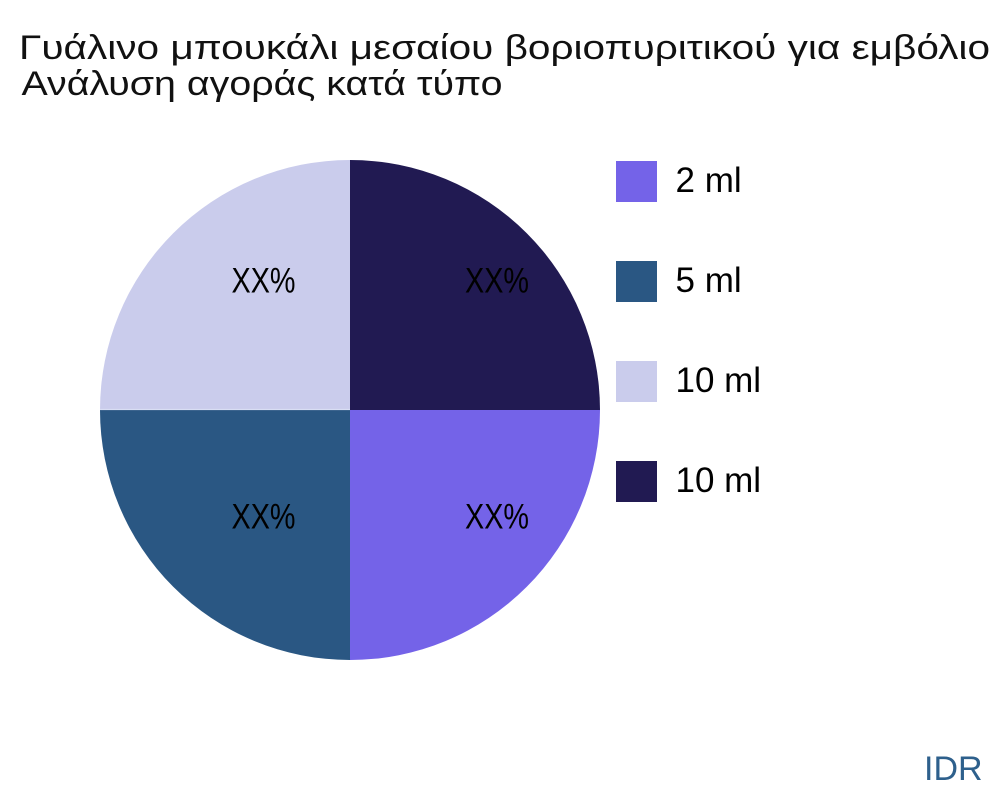 The width and height of the screenshot is (1000, 800). I want to click on svg-text: Ανάλυση αγοράς κατά τύπο, so click(262, 84).